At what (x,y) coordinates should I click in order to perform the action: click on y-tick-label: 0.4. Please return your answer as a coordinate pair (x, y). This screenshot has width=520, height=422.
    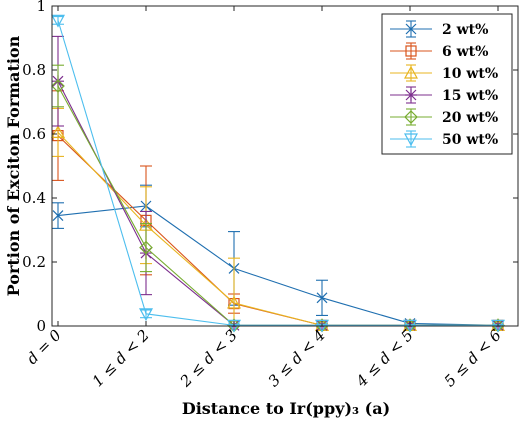
    Looking at the image, I should click on (34, 198).